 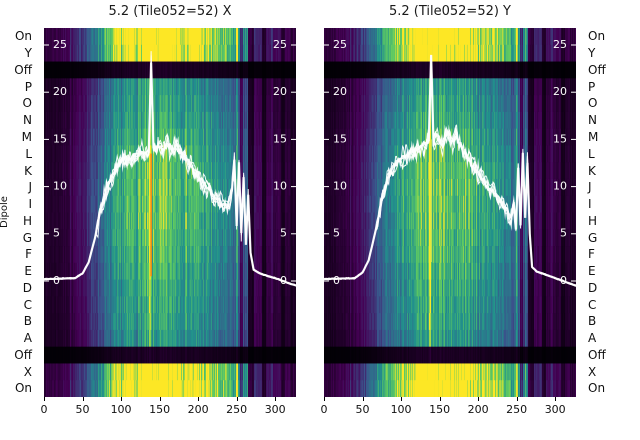 I want to click on dipole-labels-right: On Y Off P O N M L K J I H G F E D C B A Off X On, so click(x=609, y=212).